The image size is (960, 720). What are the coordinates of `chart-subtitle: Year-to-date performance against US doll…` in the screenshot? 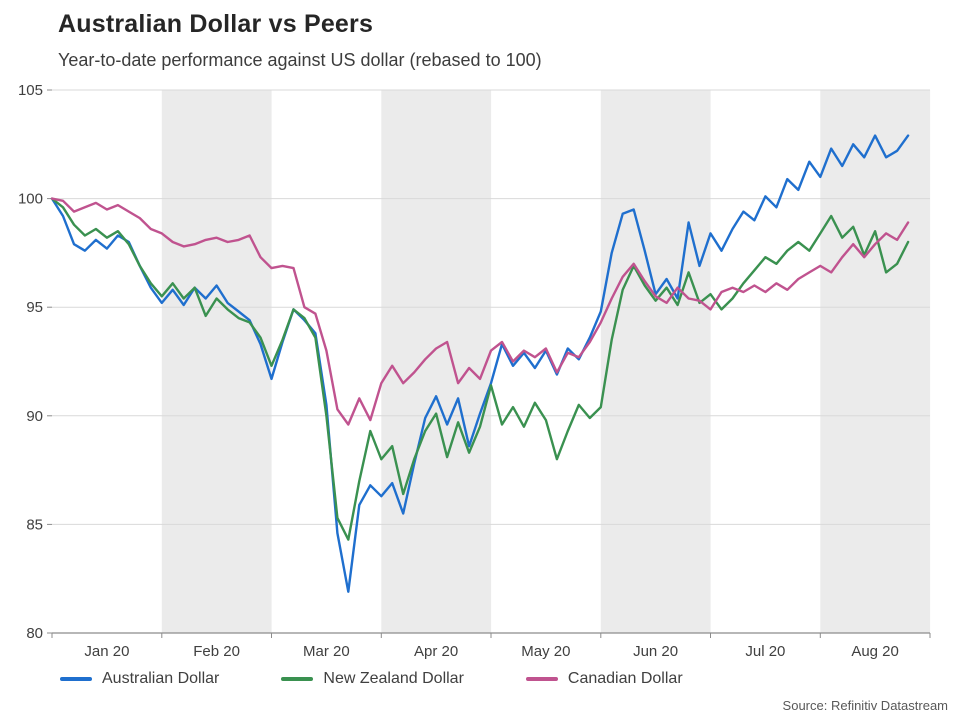 It's located at (300, 60).